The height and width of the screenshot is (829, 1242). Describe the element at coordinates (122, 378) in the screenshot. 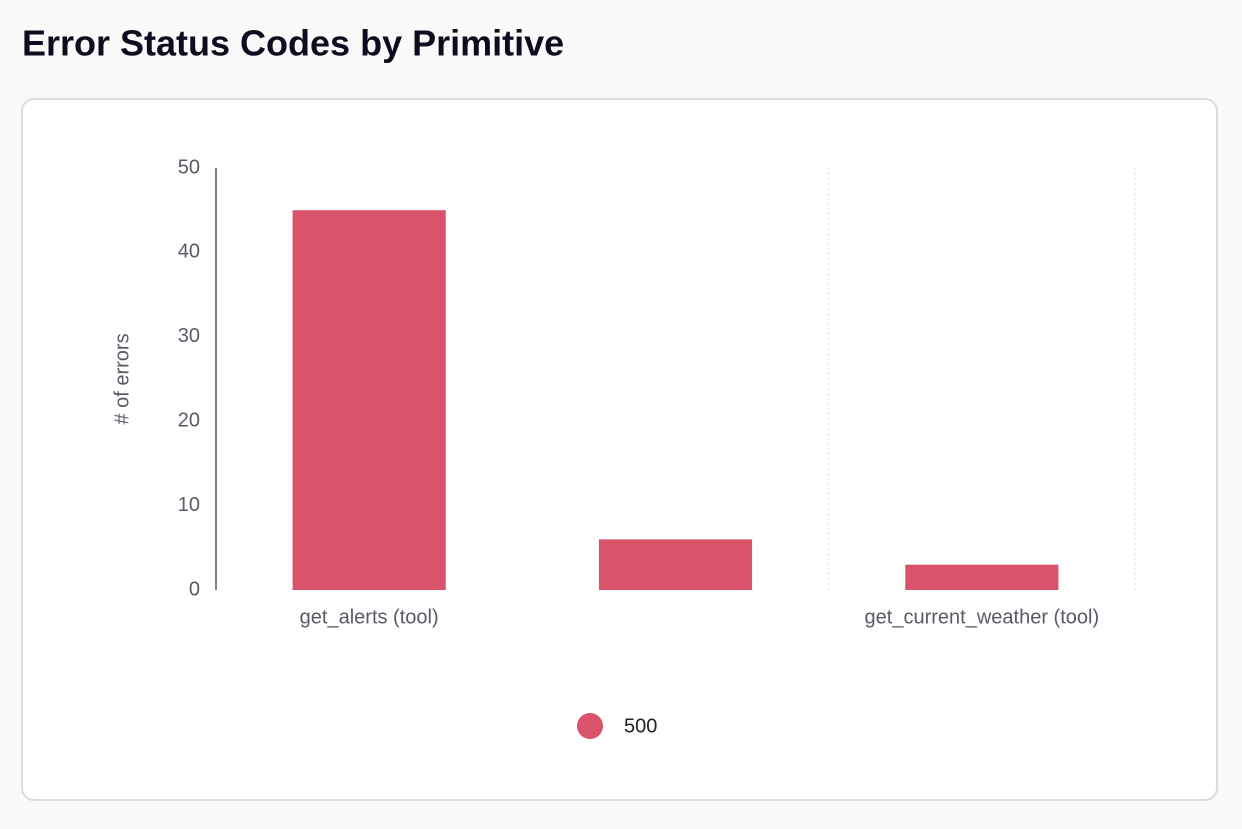

I see `y-axis-label: # of errors` at that location.